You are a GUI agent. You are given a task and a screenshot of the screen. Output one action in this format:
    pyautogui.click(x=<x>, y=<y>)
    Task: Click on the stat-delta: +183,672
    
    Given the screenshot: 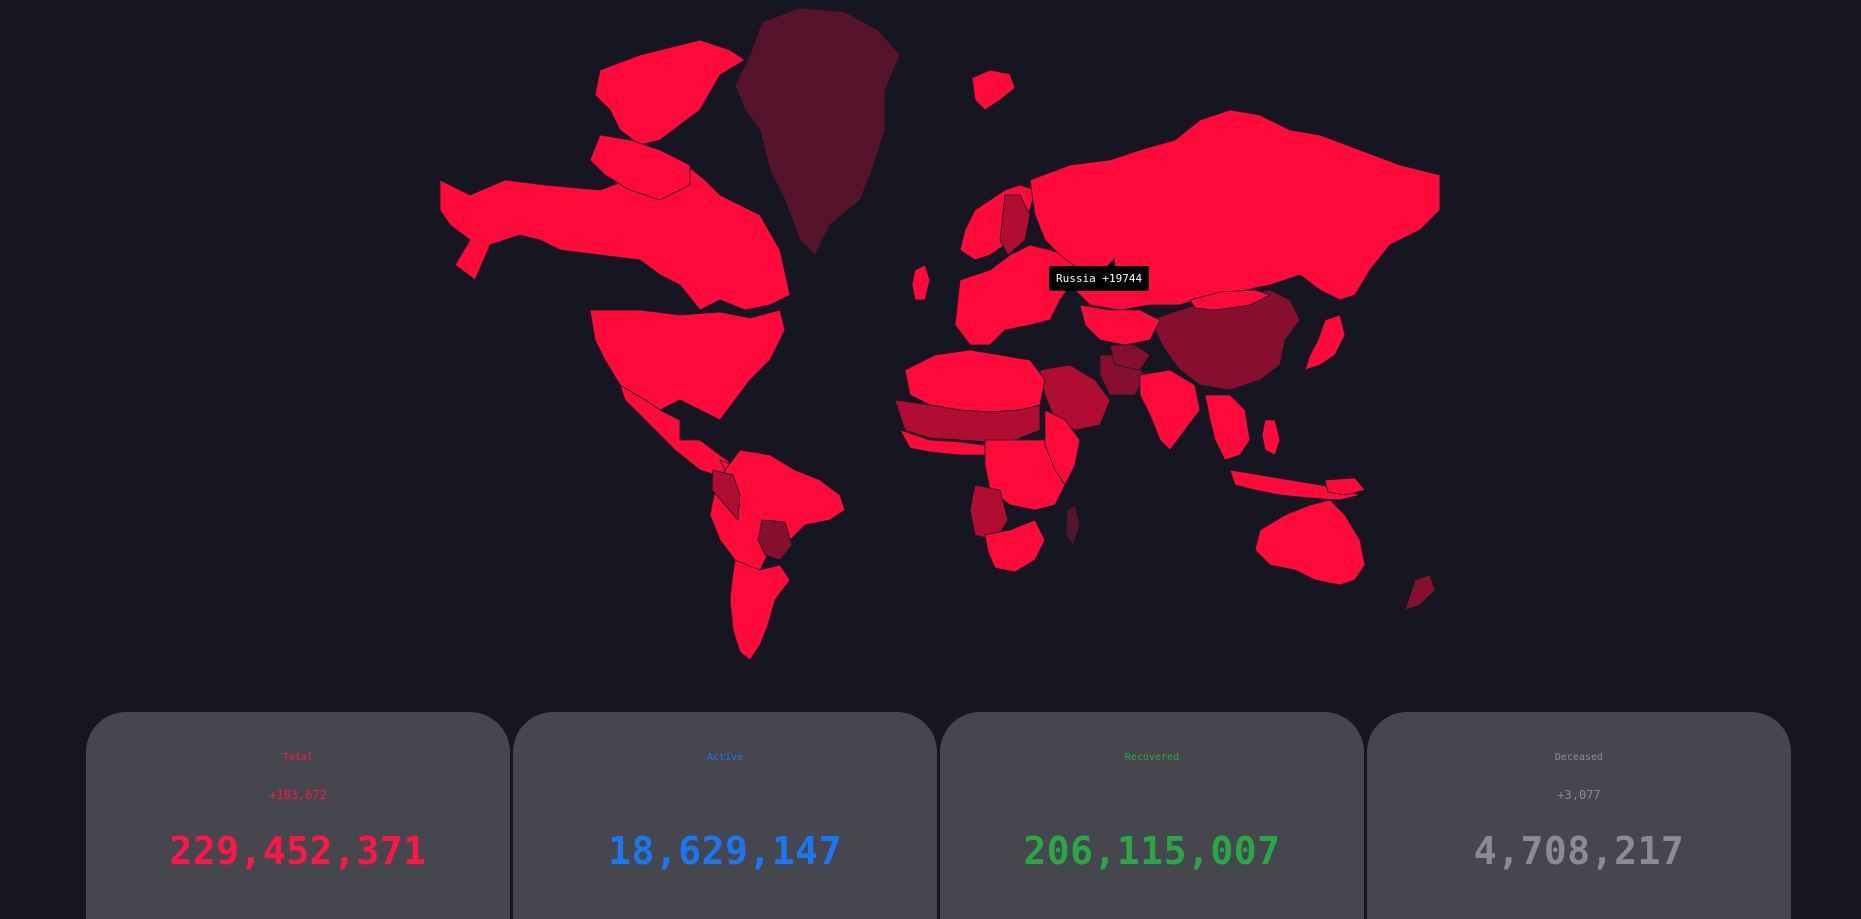 What is the action you would take?
    pyautogui.click(x=298, y=795)
    